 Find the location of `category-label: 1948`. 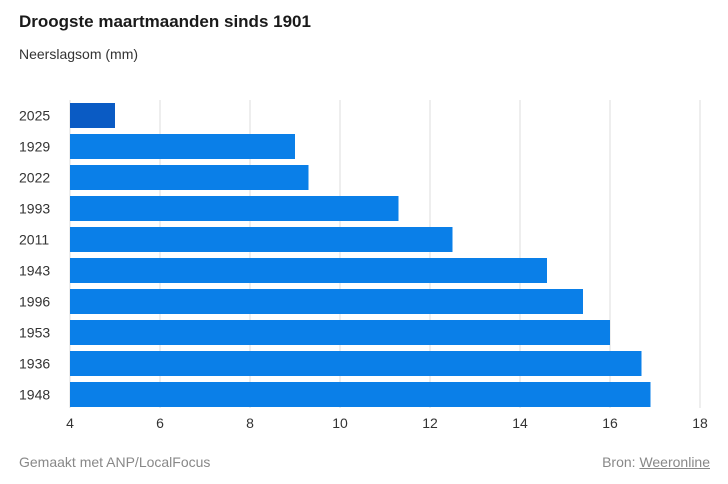

category-label: 1948 is located at coordinates (34, 395).